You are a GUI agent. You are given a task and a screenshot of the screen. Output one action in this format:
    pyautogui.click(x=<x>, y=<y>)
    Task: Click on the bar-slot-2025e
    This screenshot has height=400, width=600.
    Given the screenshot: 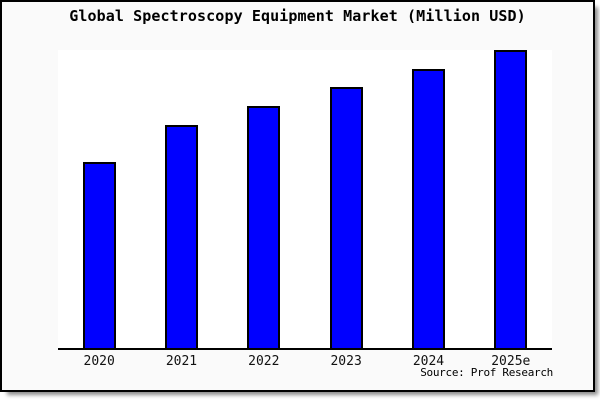 What is the action you would take?
    pyautogui.click(x=511, y=199)
    